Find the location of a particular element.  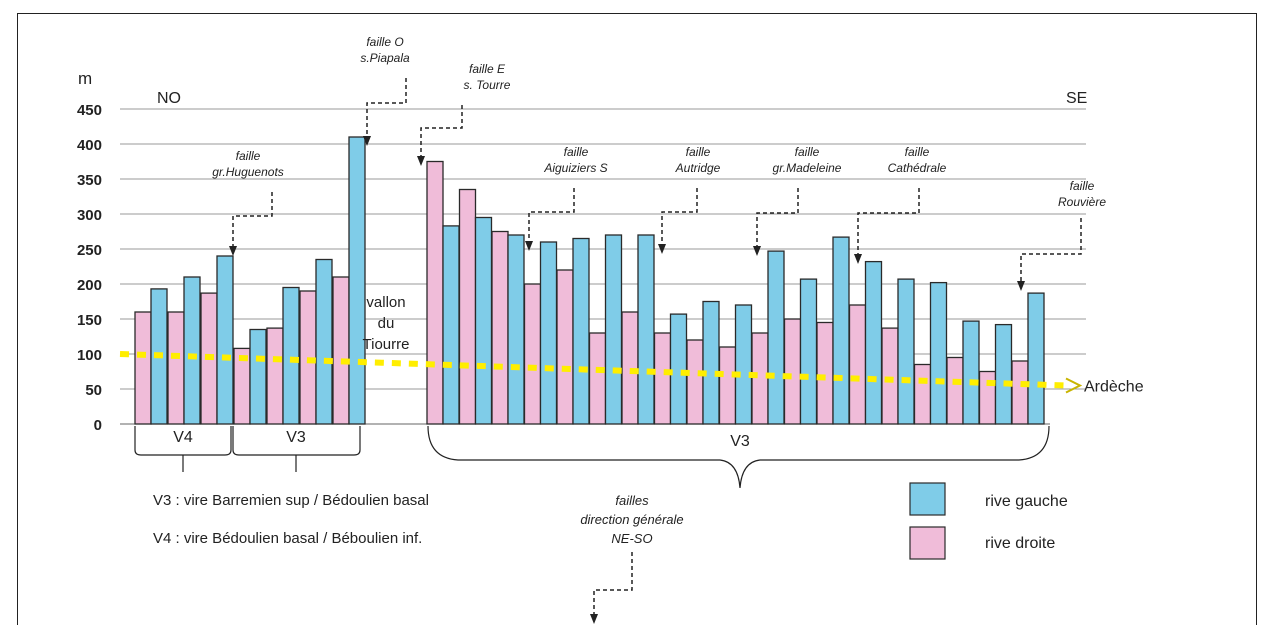

y-tick-label: 100 is located at coordinates (89, 355).